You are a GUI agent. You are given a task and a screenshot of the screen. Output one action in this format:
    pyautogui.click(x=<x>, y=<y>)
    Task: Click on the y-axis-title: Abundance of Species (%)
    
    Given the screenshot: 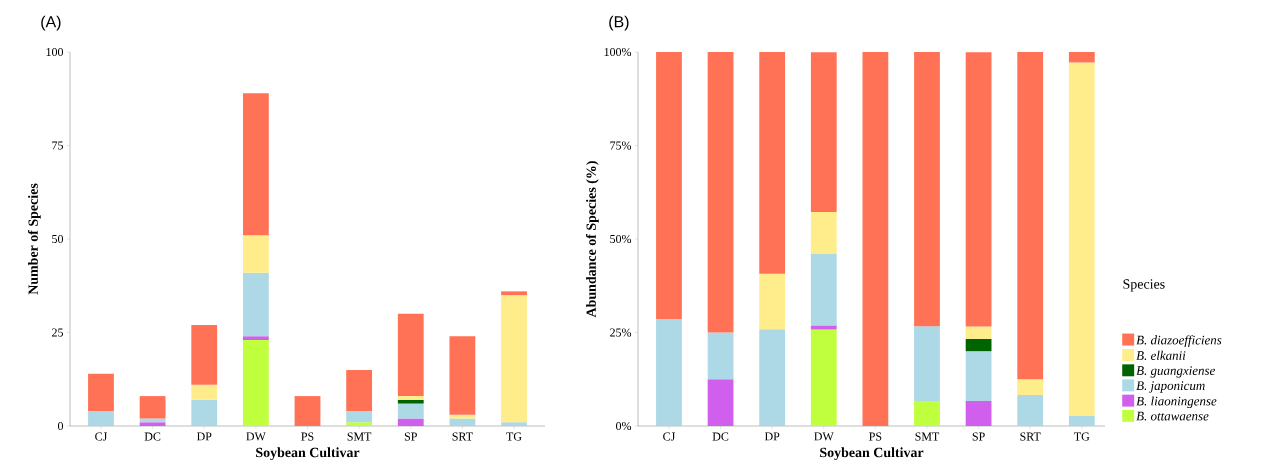 What is the action you would take?
    pyautogui.click(x=592, y=239)
    